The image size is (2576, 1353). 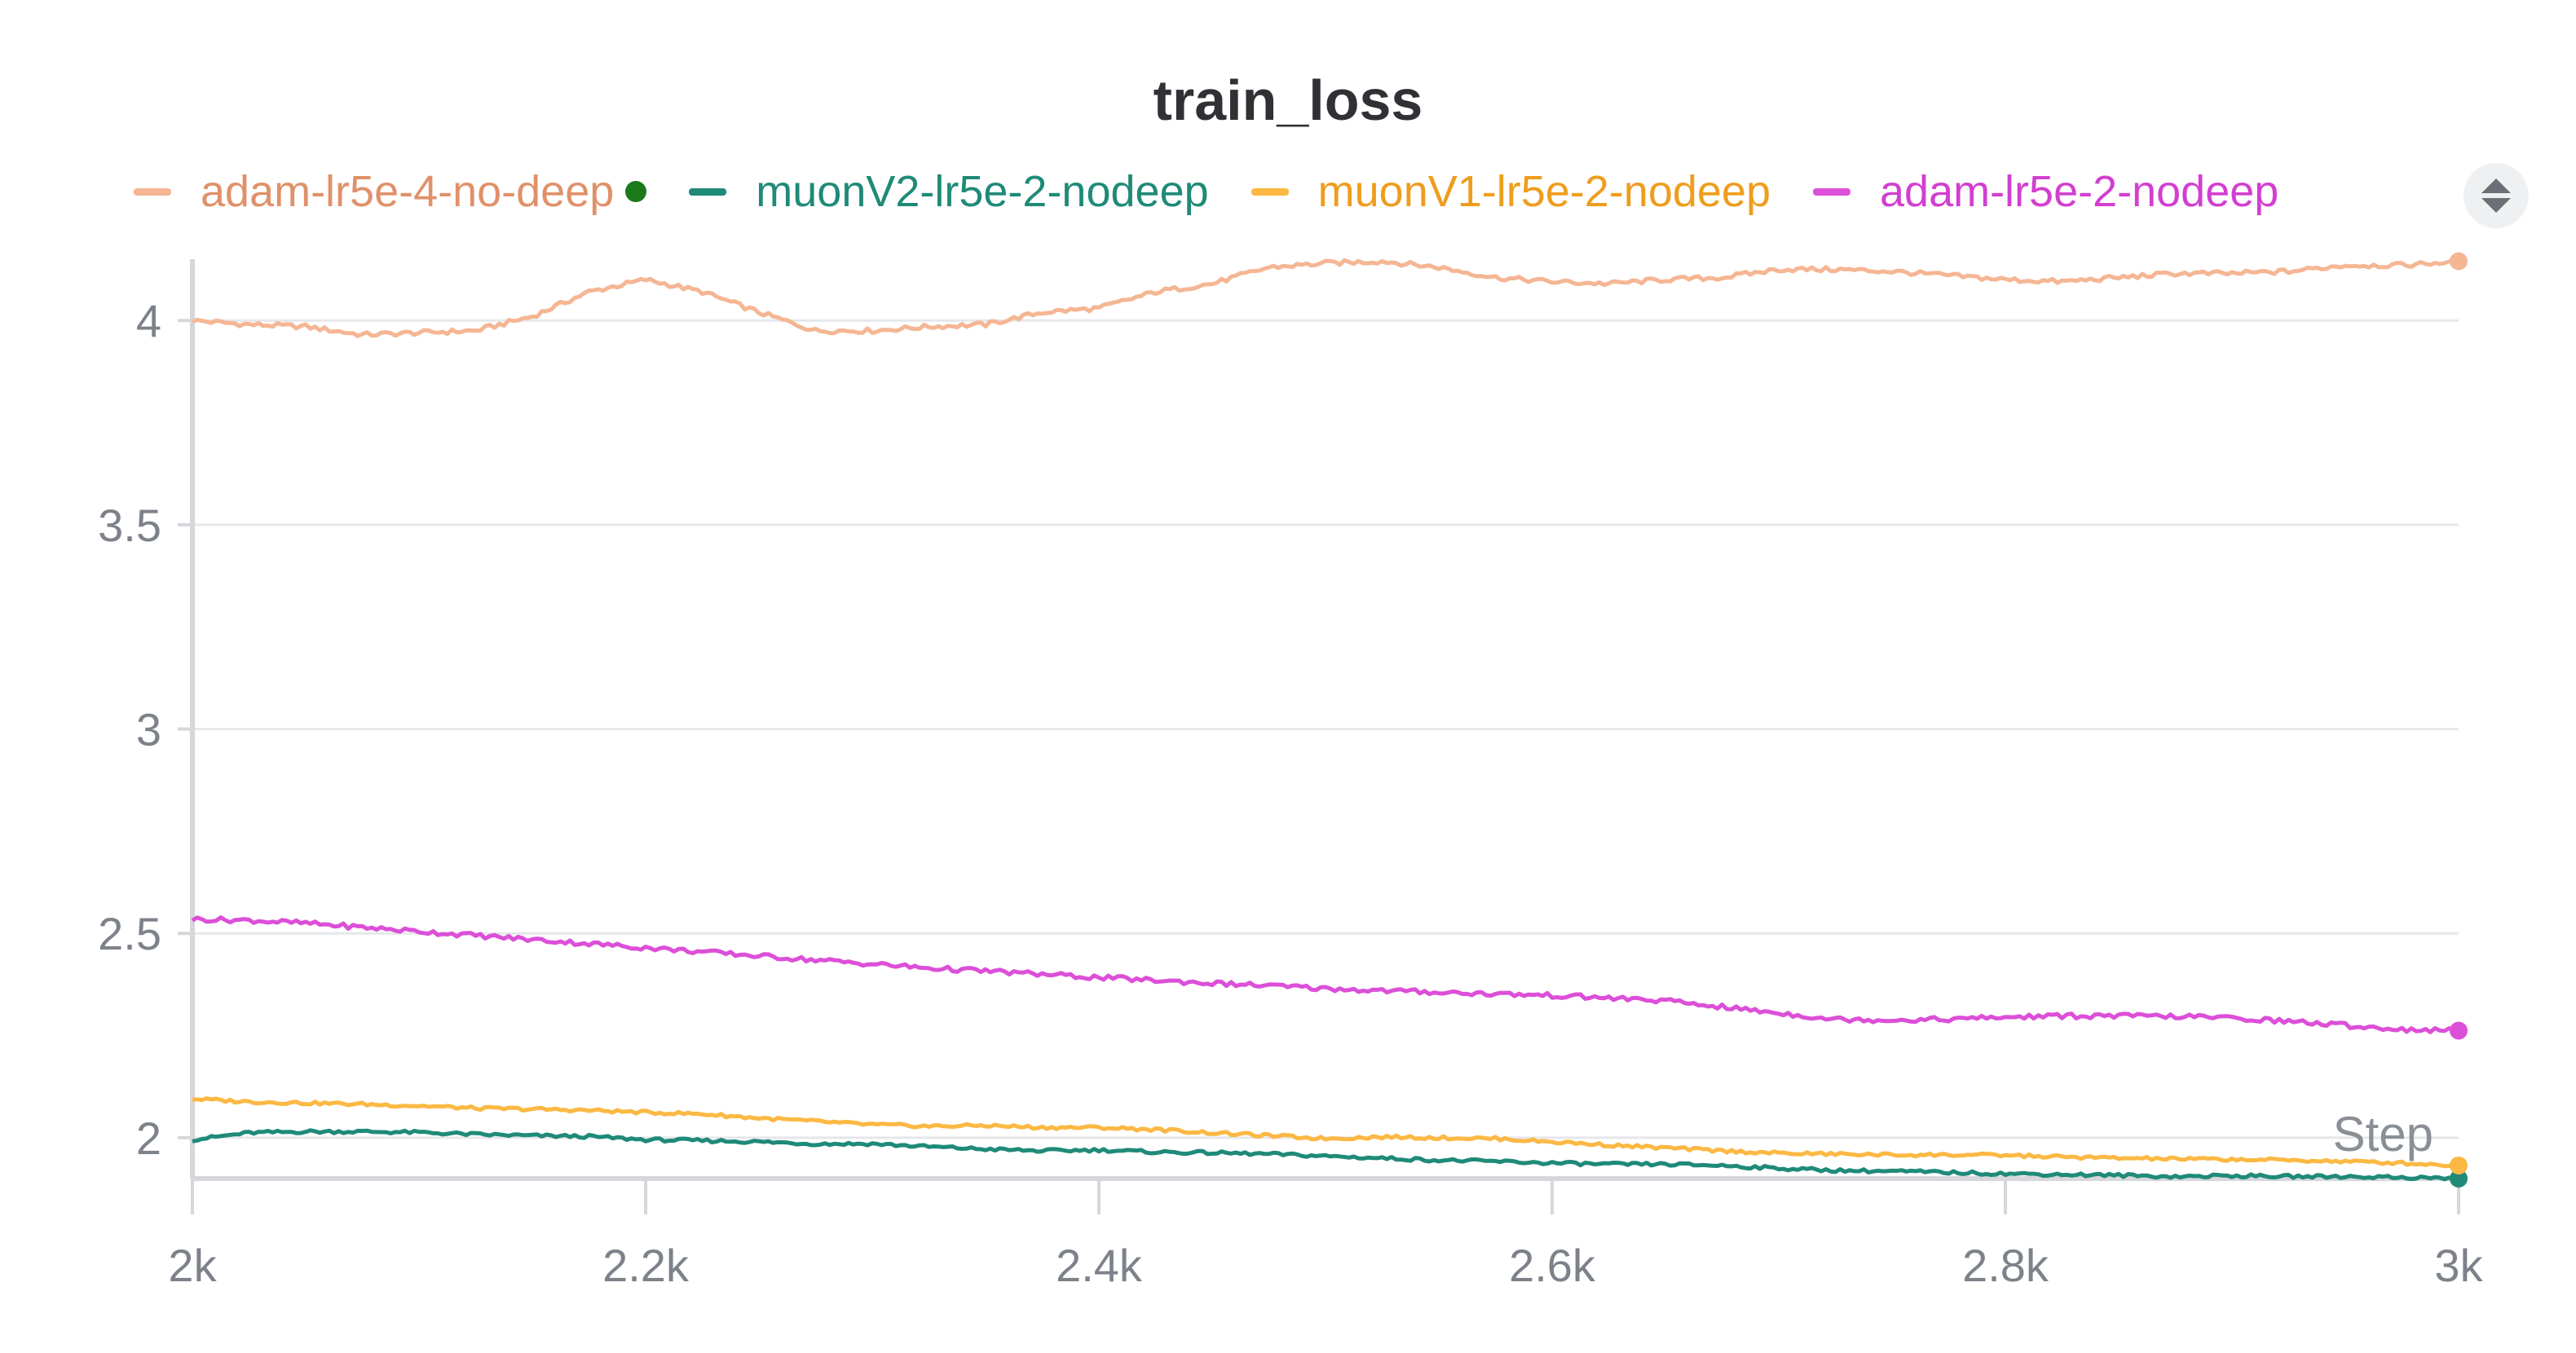 I want to click on legend-label: muonV2-lr5e-2-nodeep, so click(x=982, y=191).